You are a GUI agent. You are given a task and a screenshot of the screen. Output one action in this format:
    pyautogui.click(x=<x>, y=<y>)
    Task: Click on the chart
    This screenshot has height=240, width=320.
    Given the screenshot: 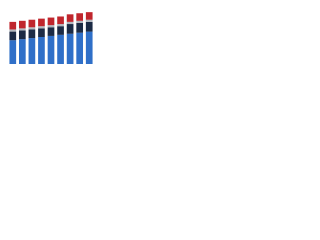 What is the action you would take?
    pyautogui.click(x=51, y=38)
    